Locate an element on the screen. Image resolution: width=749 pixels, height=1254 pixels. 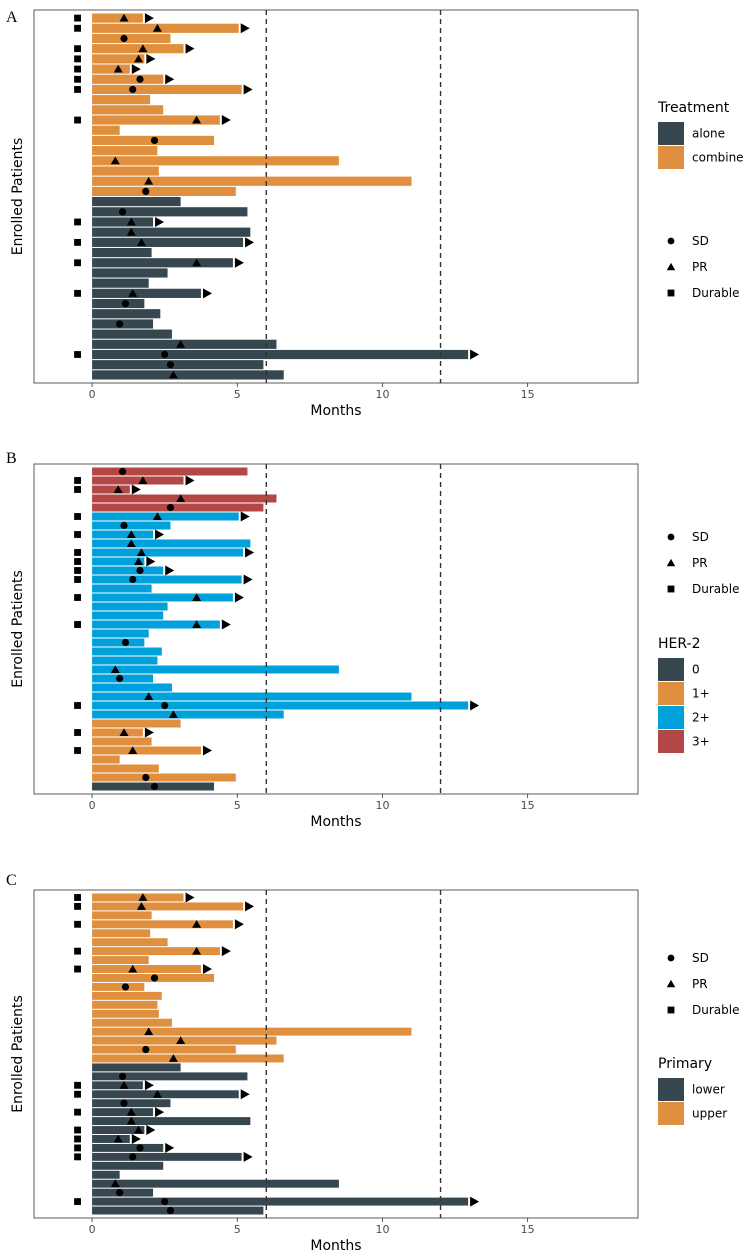
x-tick-label: 15 is located at coordinates (528, 1229).